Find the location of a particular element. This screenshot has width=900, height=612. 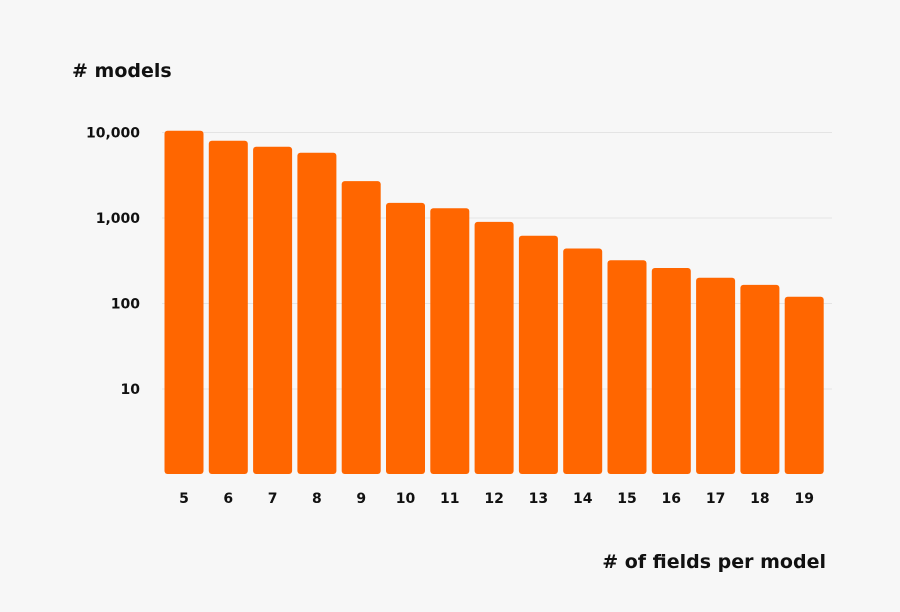

x-tick-label-9: 9 is located at coordinates (361, 499).